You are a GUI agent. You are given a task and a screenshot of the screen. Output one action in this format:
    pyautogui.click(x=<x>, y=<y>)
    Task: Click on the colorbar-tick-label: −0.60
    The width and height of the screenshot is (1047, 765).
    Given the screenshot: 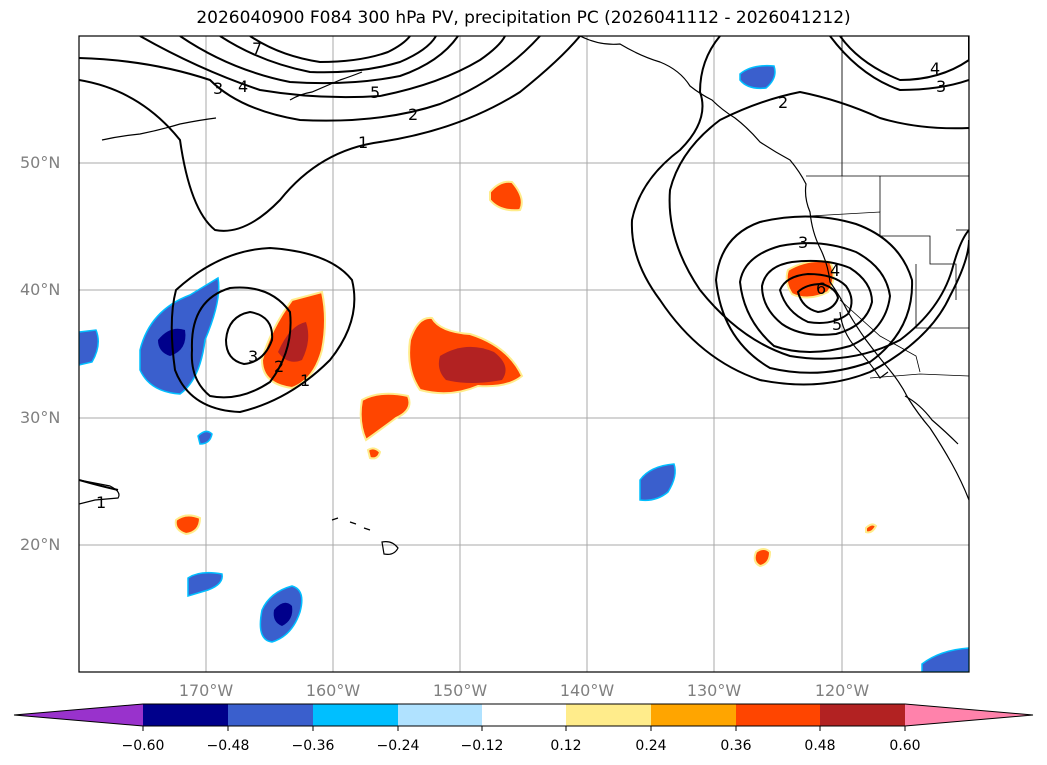 What is the action you would take?
    pyautogui.click(x=143, y=746)
    